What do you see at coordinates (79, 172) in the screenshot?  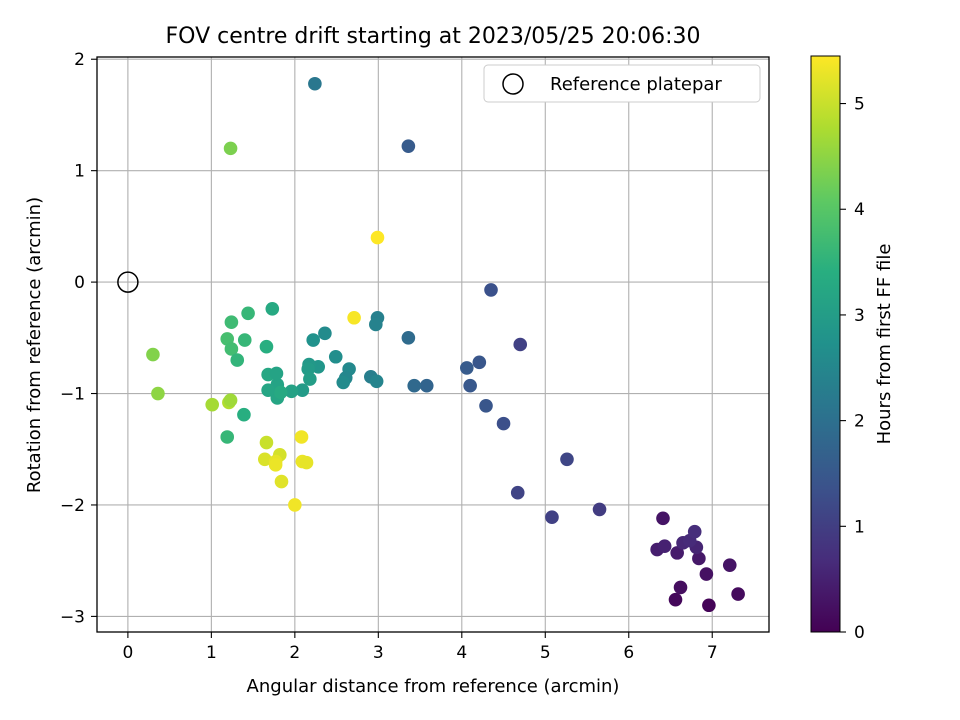 I see `y-tick-label: 1` at bounding box center [79, 172].